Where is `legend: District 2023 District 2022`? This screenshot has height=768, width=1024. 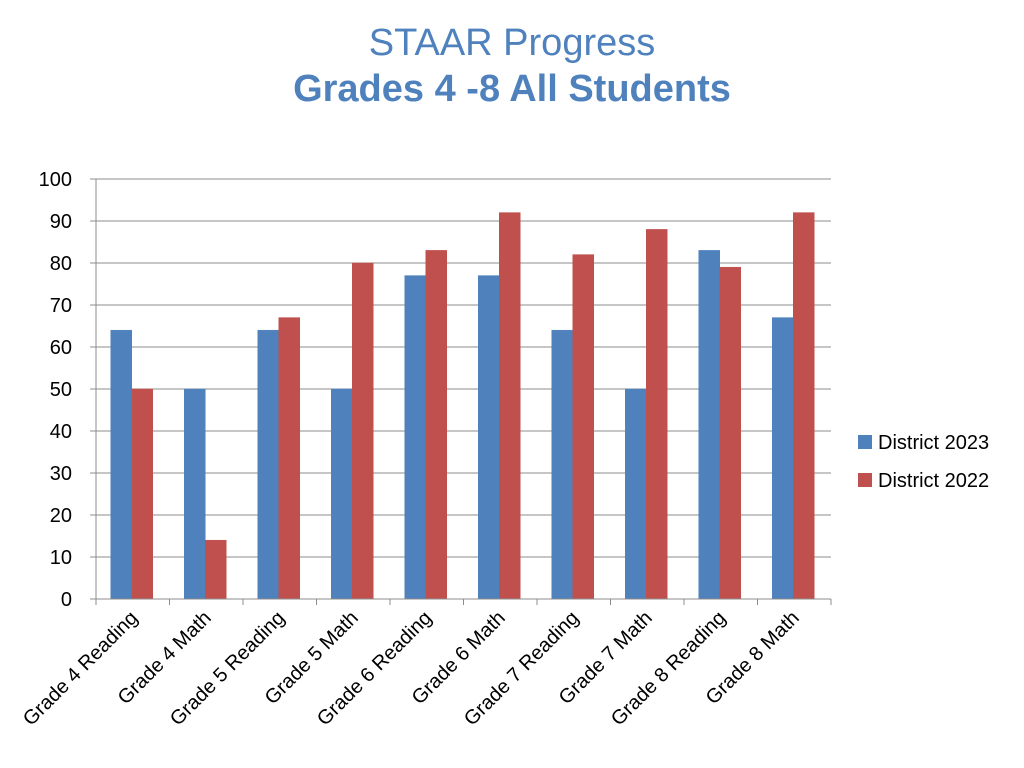
legend: District 2023 District 2022 is located at coordinates (923, 462).